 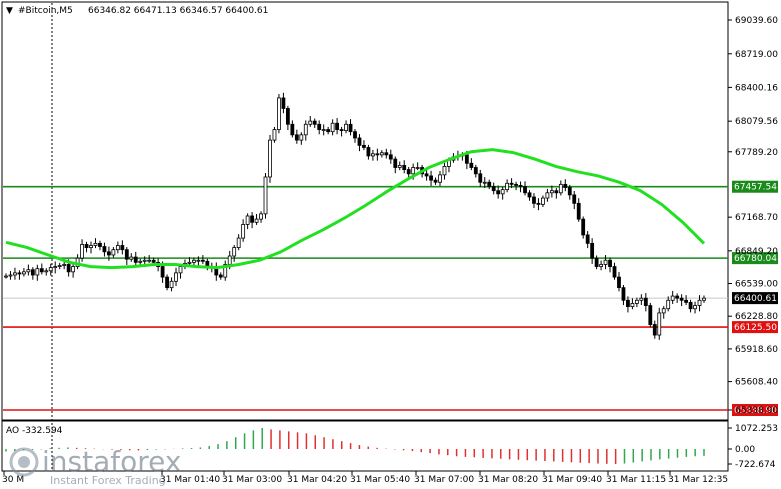 I want to click on price-tick-label: 69039.60, so click(x=756, y=21).